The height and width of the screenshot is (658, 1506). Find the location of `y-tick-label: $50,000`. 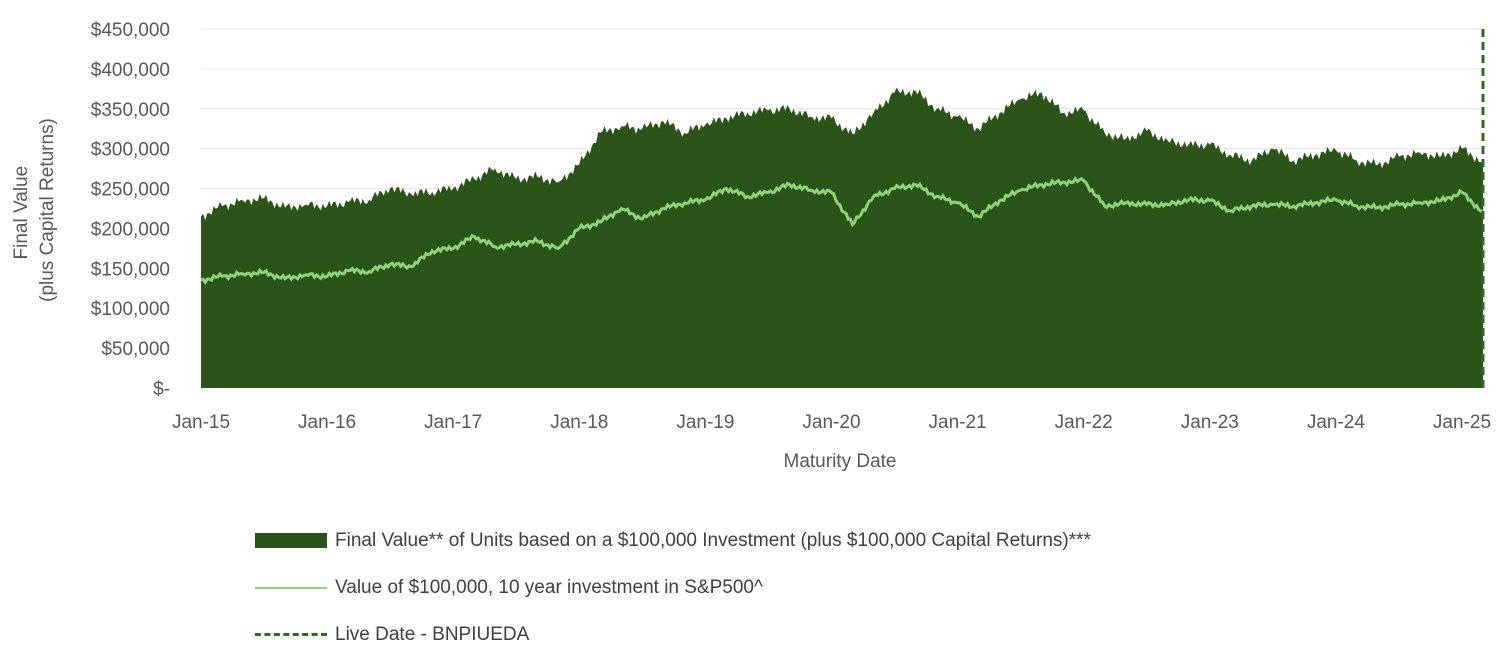

y-tick-label: $50,000 is located at coordinates (135, 349).